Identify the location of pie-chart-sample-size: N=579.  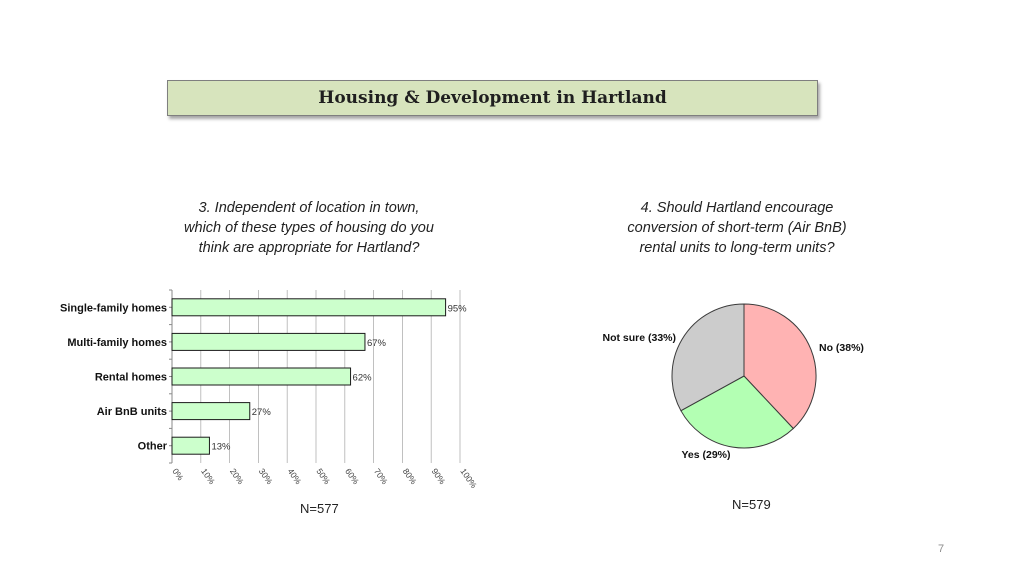
(751, 504).